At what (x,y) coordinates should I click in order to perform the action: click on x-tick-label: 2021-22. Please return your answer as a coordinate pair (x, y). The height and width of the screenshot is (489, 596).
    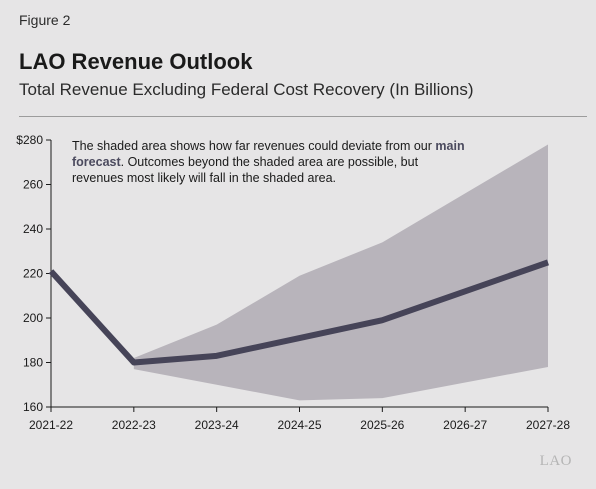
    Looking at the image, I should click on (51, 425).